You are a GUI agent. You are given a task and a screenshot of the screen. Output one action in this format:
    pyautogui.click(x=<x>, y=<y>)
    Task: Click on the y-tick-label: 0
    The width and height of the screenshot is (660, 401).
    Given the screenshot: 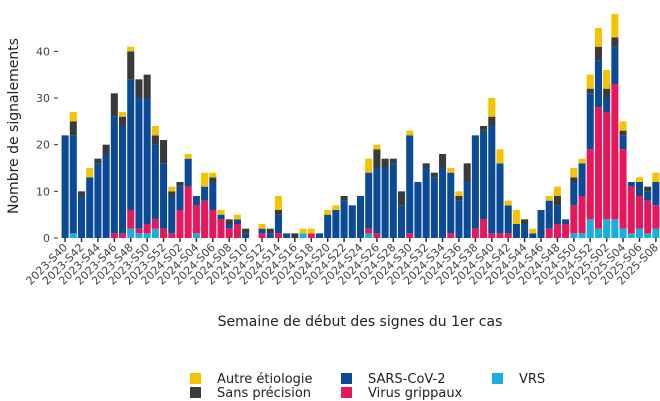 What is the action you would take?
    pyautogui.click(x=46, y=238)
    